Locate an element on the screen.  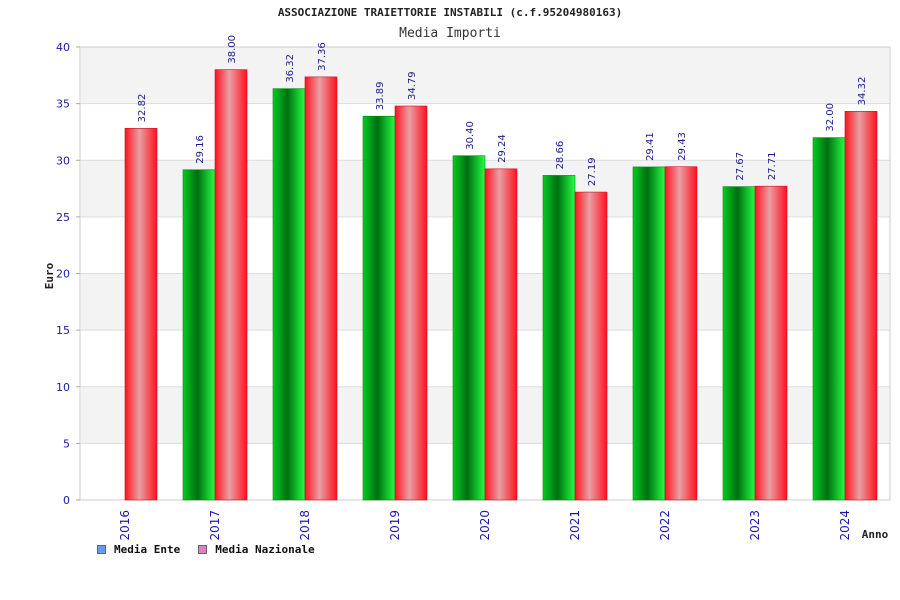
value-label: 29.24 is located at coordinates (502, 148).